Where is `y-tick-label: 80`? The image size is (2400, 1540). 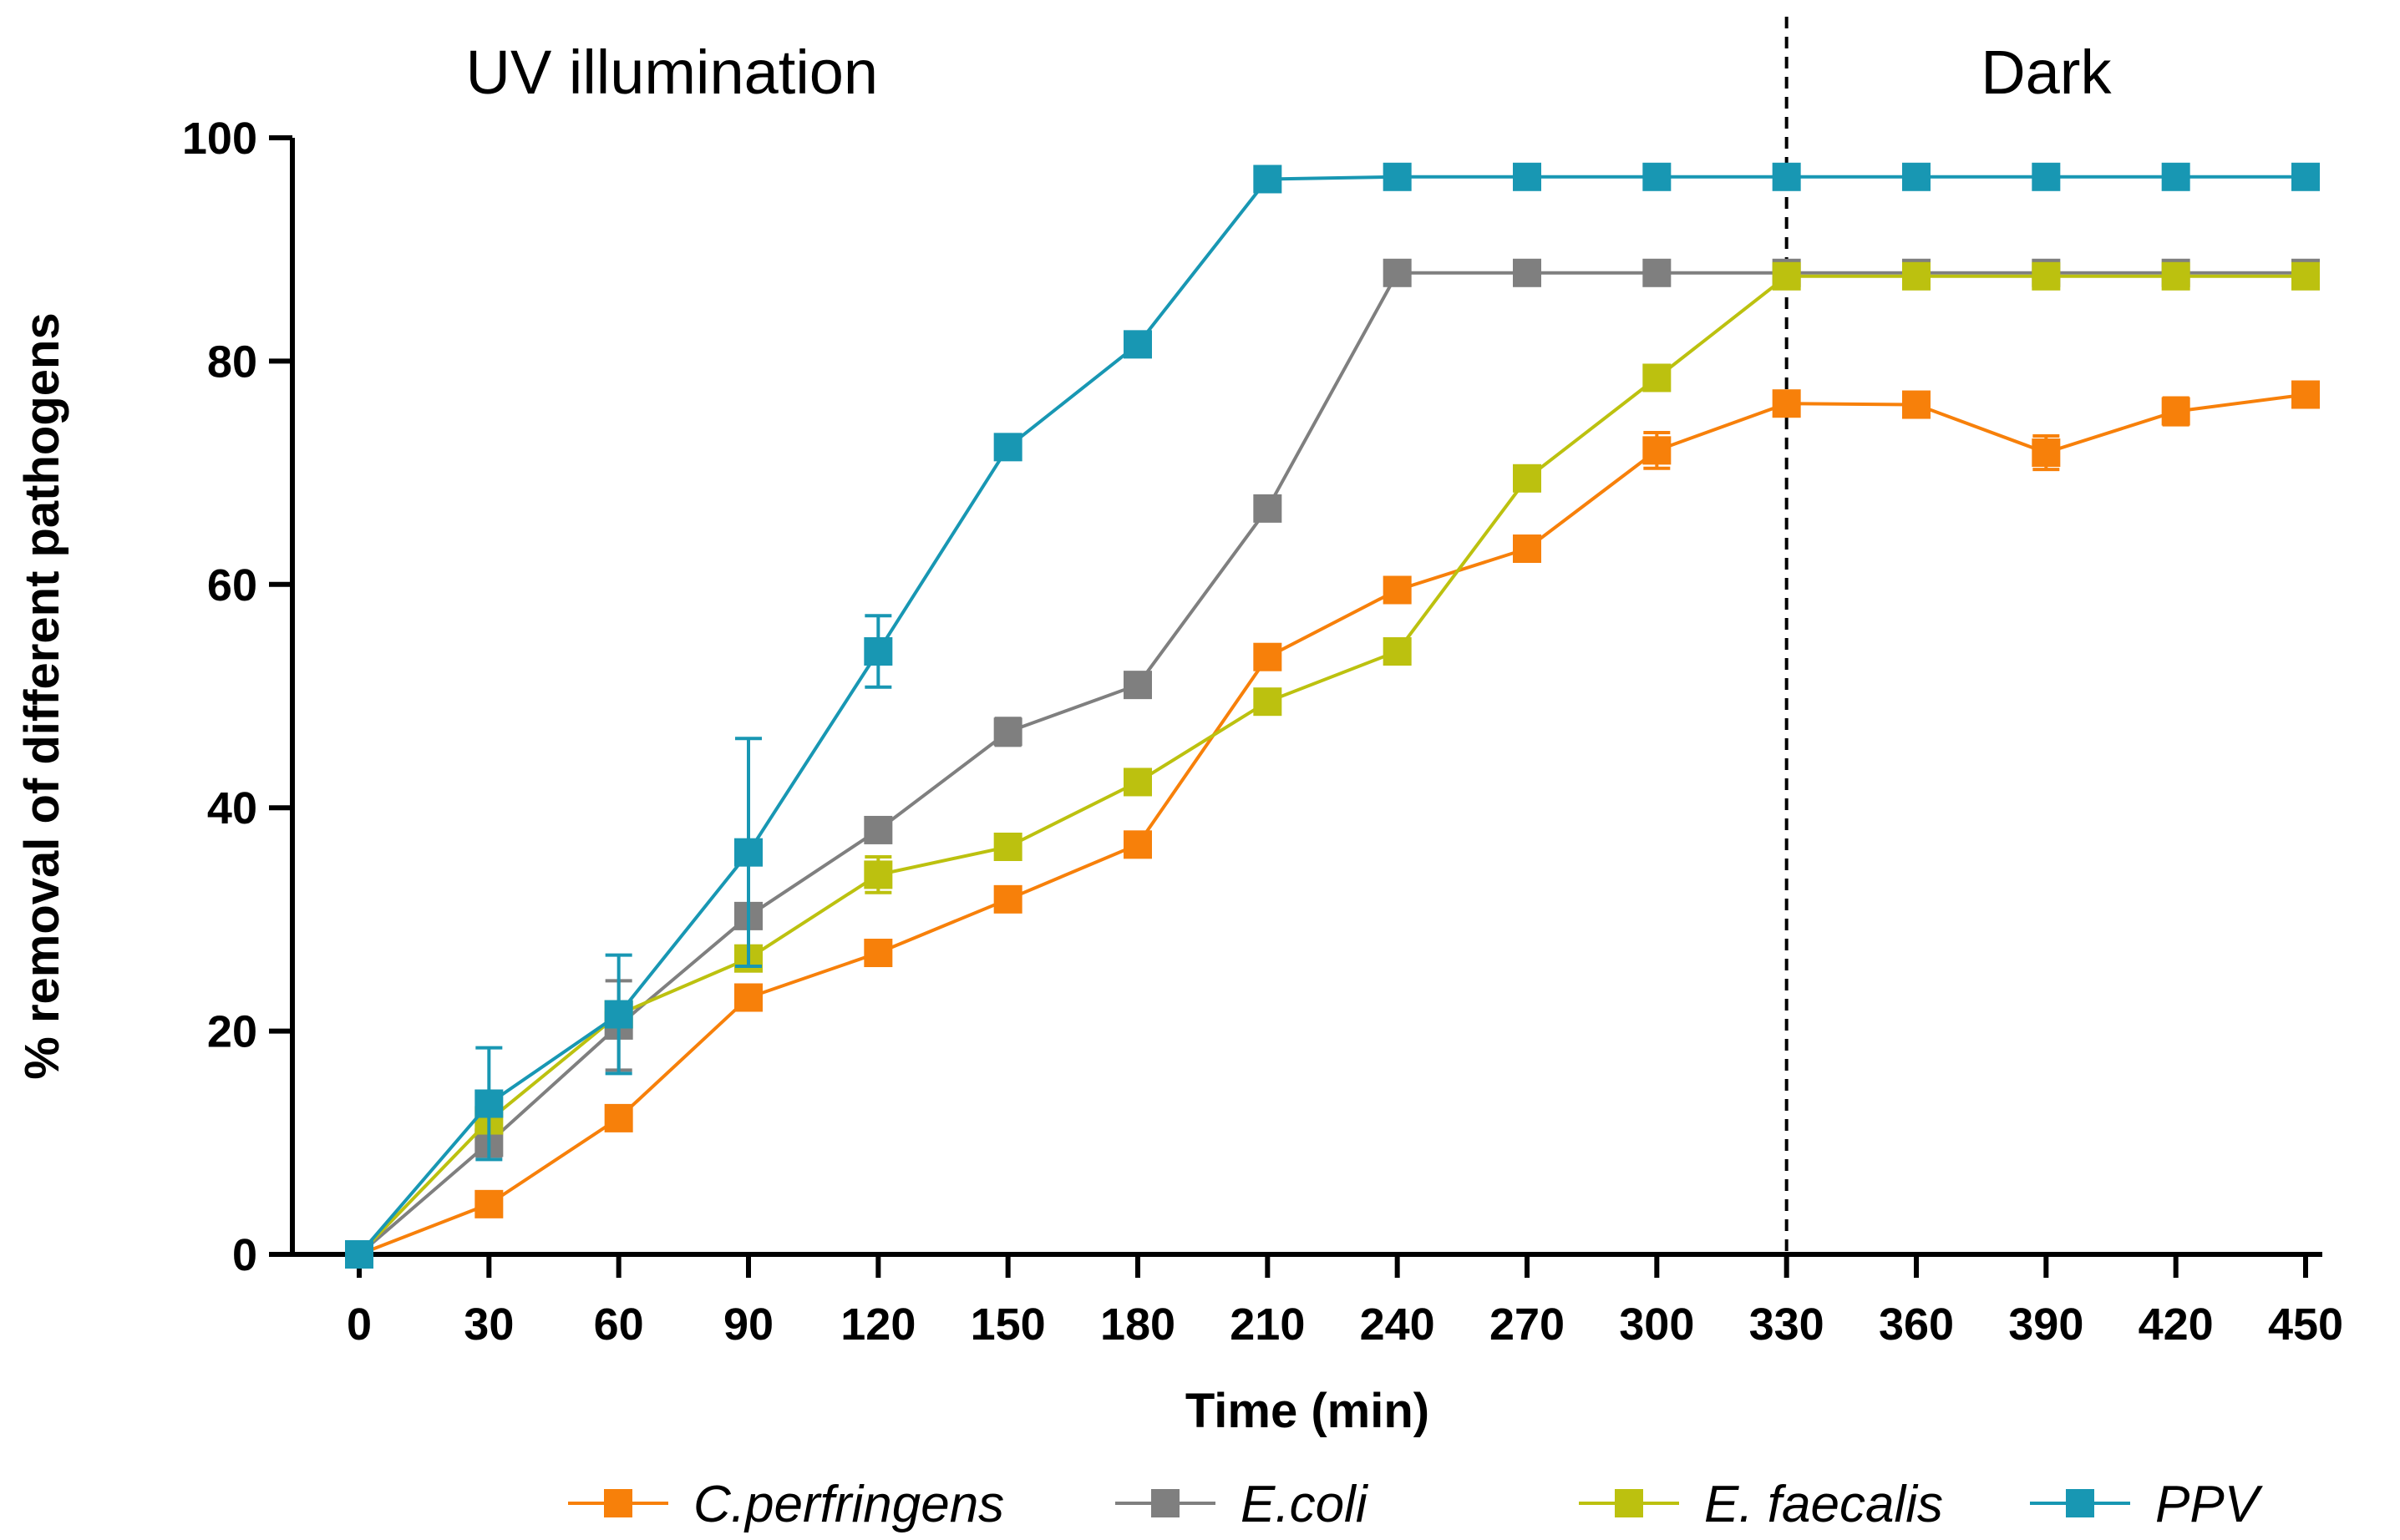
y-tick-label: 80 is located at coordinates (232, 362).